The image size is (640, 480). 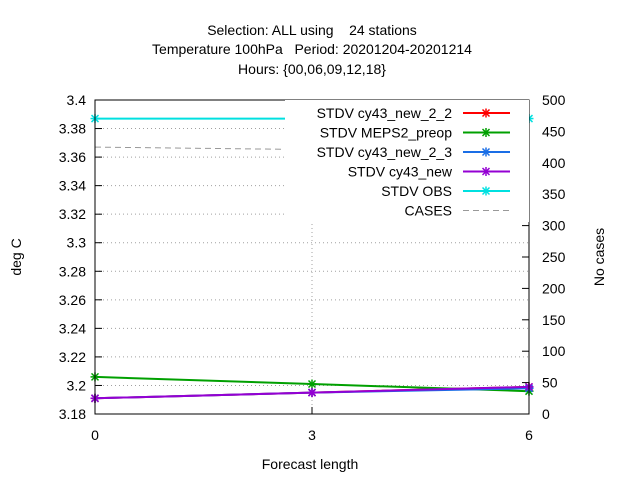 What do you see at coordinates (72, 300) in the screenshot?
I see `y-tick-label: 3.26` at bounding box center [72, 300].